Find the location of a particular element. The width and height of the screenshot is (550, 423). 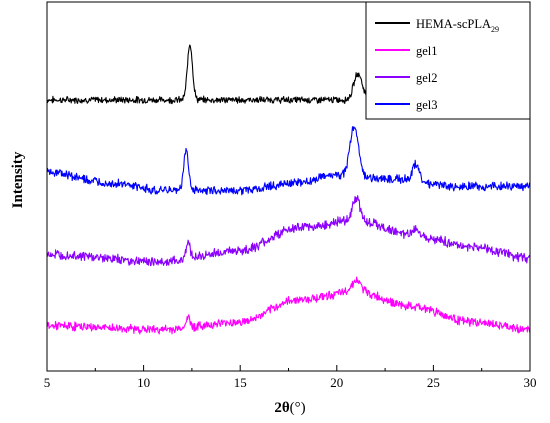

x-tick-label: 10 is located at coordinates (143, 382).